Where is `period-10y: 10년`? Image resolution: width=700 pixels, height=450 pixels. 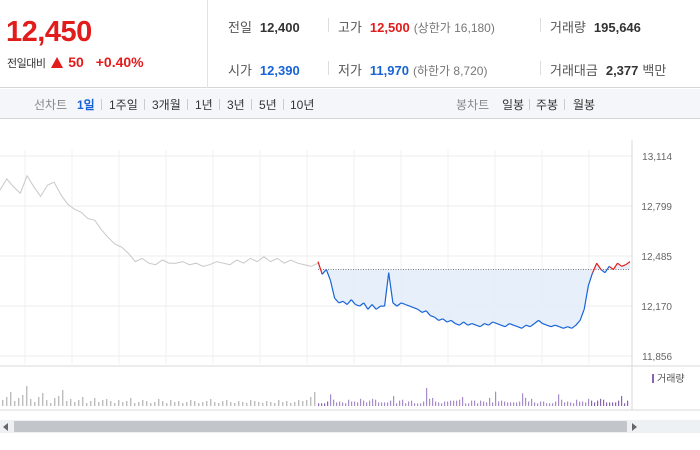
period-10y: 10년 is located at coordinates (302, 105).